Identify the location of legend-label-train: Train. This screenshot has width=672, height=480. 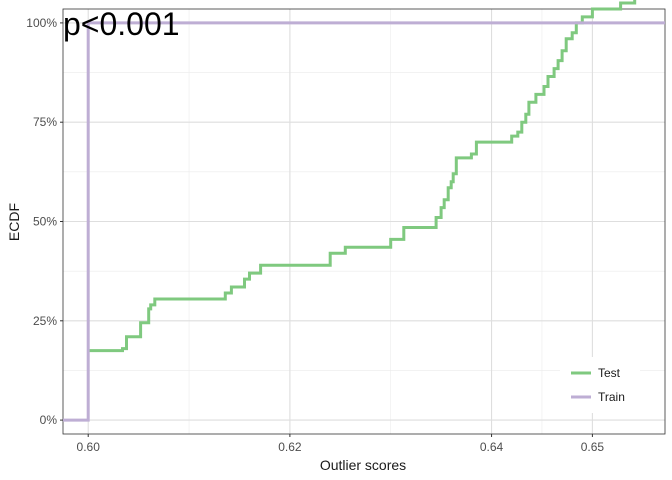
(611, 397).